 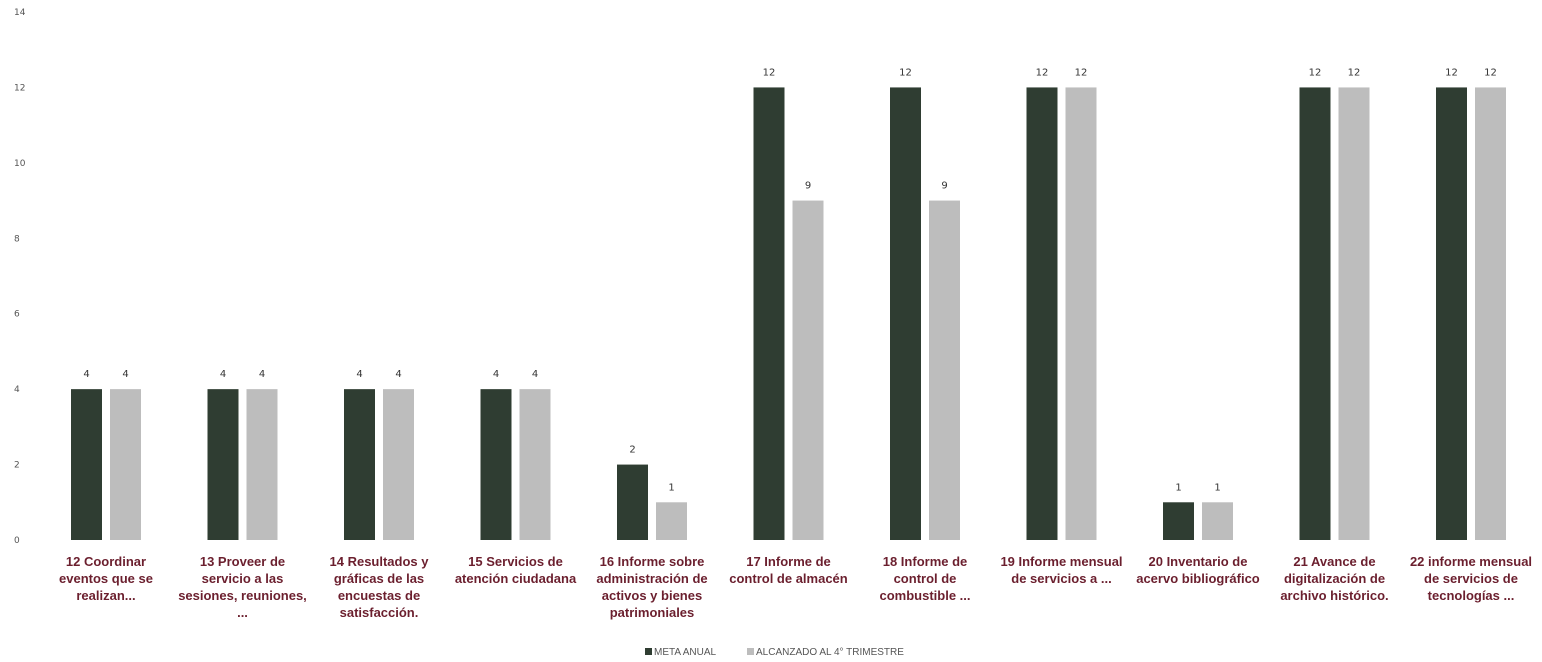 I want to click on x-tick-label-line: acervo bibliográfico, so click(x=1198, y=578).